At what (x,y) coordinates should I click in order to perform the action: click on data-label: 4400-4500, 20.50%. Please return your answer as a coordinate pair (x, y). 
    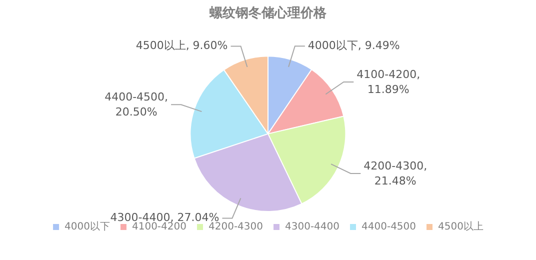
    Looking at the image, I should click on (136, 104).